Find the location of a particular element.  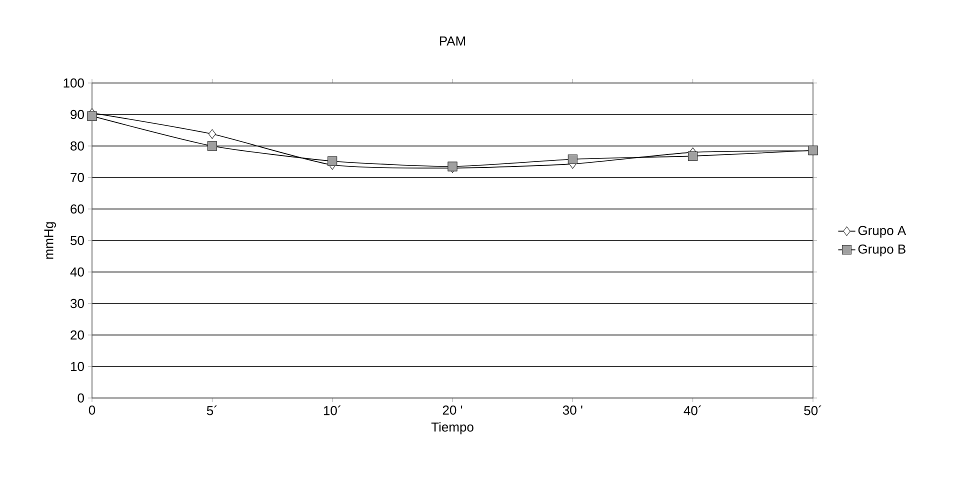

x-tick-label: 20 ' is located at coordinates (452, 410).